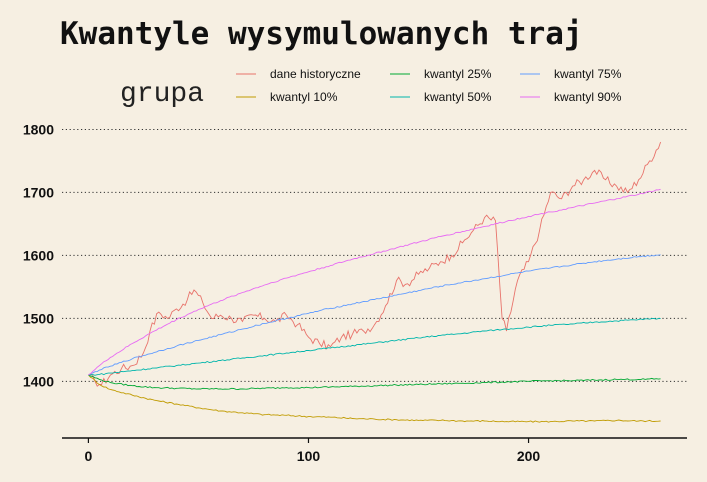 Image resolution: width=707 pixels, height=482 pixels. I want to click on chart-title: Kwantyle wysymulowanych traj, so click(321, 34).